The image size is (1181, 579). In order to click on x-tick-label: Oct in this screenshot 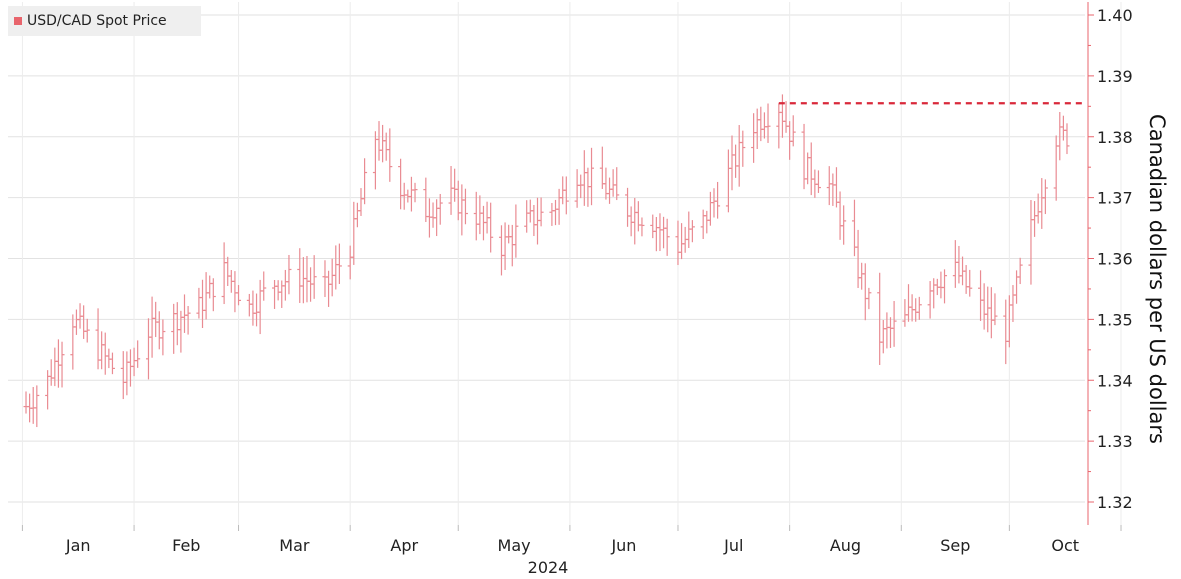, I will do `click(1065, 545)`.